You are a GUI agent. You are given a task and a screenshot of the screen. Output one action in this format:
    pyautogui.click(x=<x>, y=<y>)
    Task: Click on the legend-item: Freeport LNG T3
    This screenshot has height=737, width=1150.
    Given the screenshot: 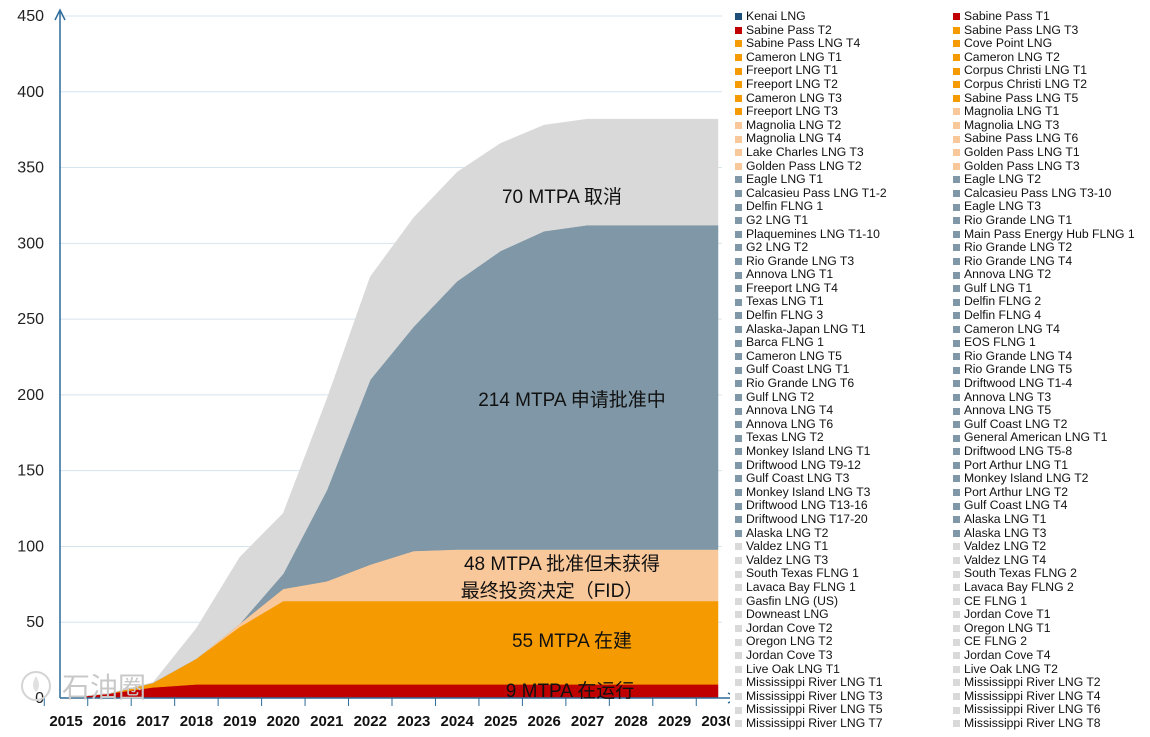 What is the action you would take?
    pyautogui.click(x=842, y=112)
    